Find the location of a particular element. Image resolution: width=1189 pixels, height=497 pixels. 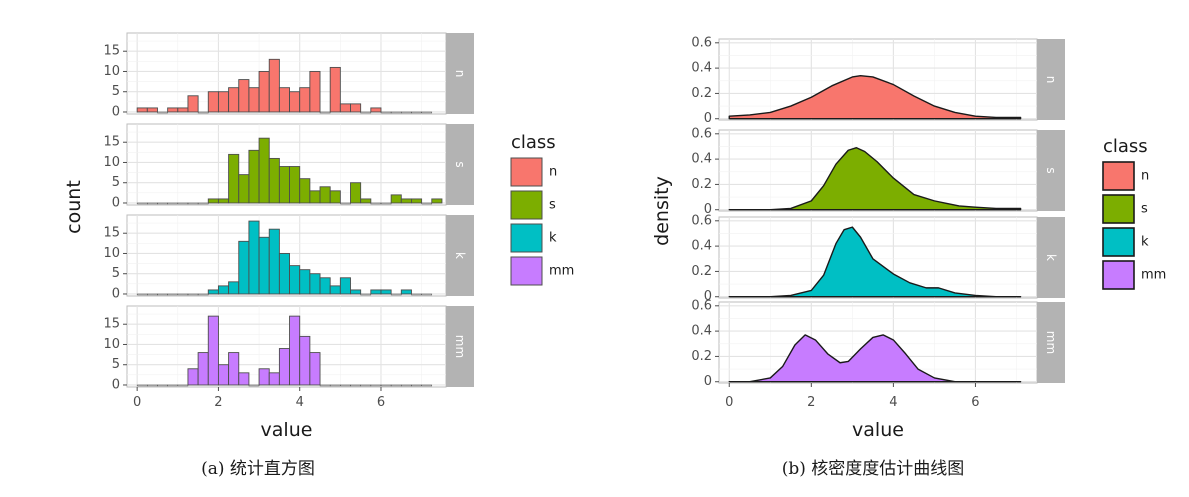

hist-facet-k-ytick-label: 0 is located at coordinates (116, 293).